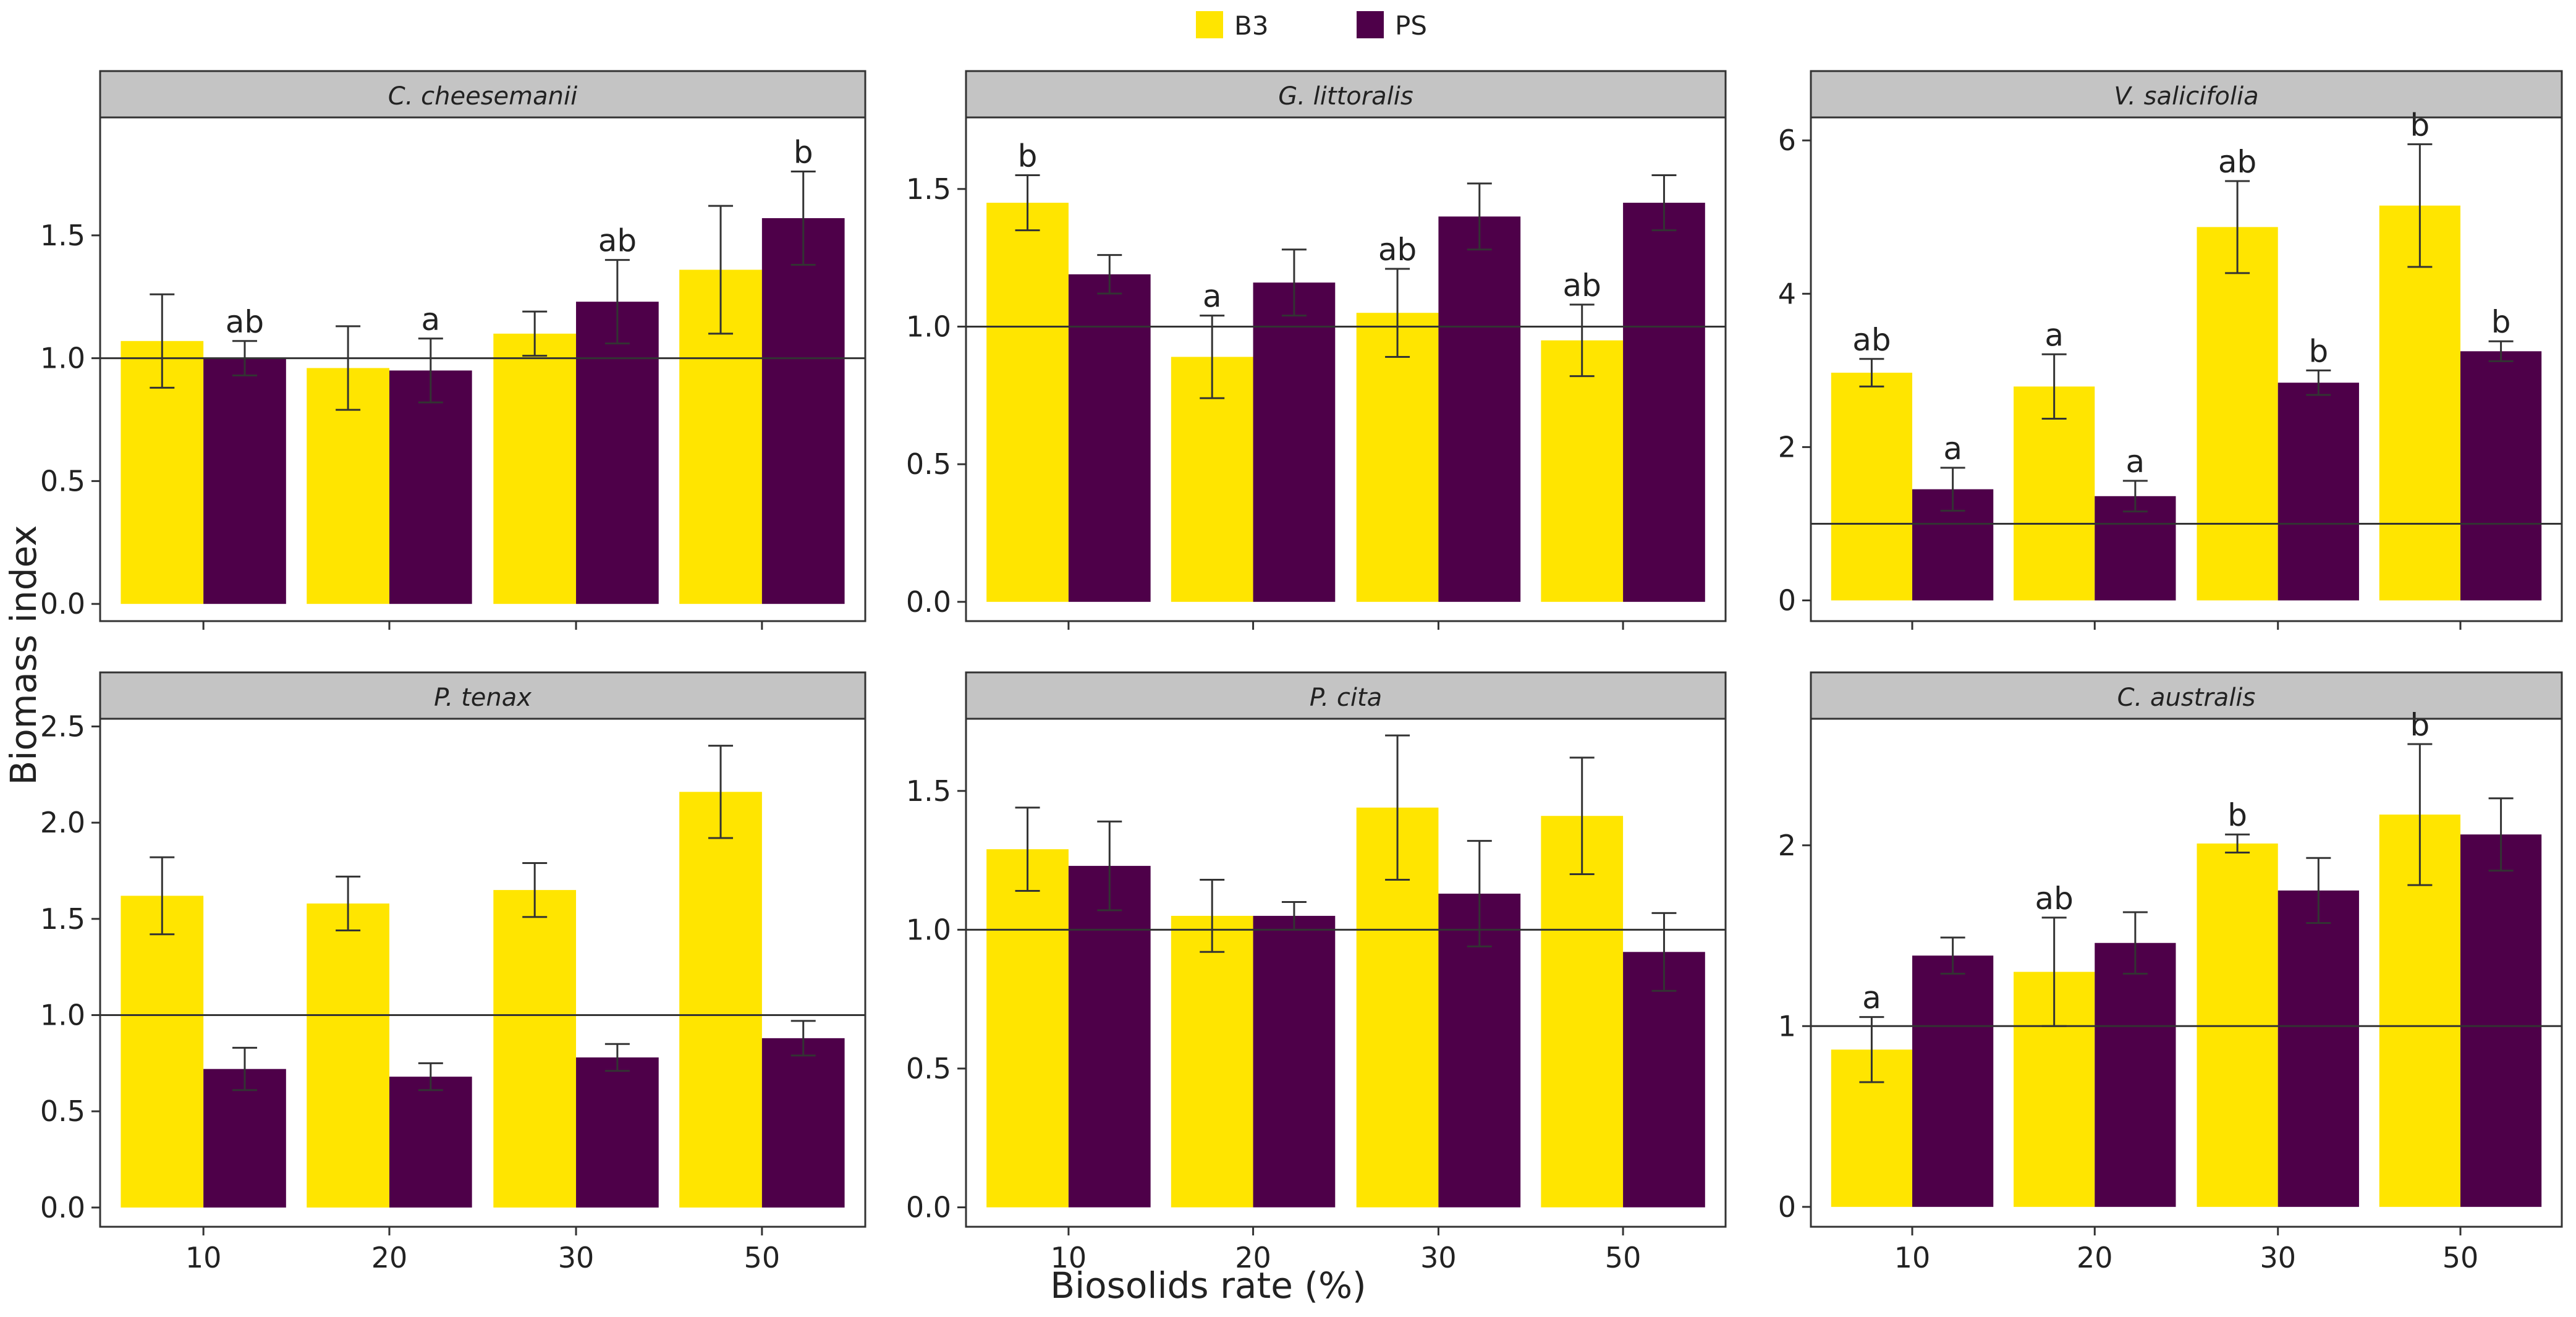 This screenshot has width=2576, height=1317. What do you see at coordinates (1787, 1207) in the screenshot?
I see `y-tick-label: 0` at bounding box center [1787, 1207].